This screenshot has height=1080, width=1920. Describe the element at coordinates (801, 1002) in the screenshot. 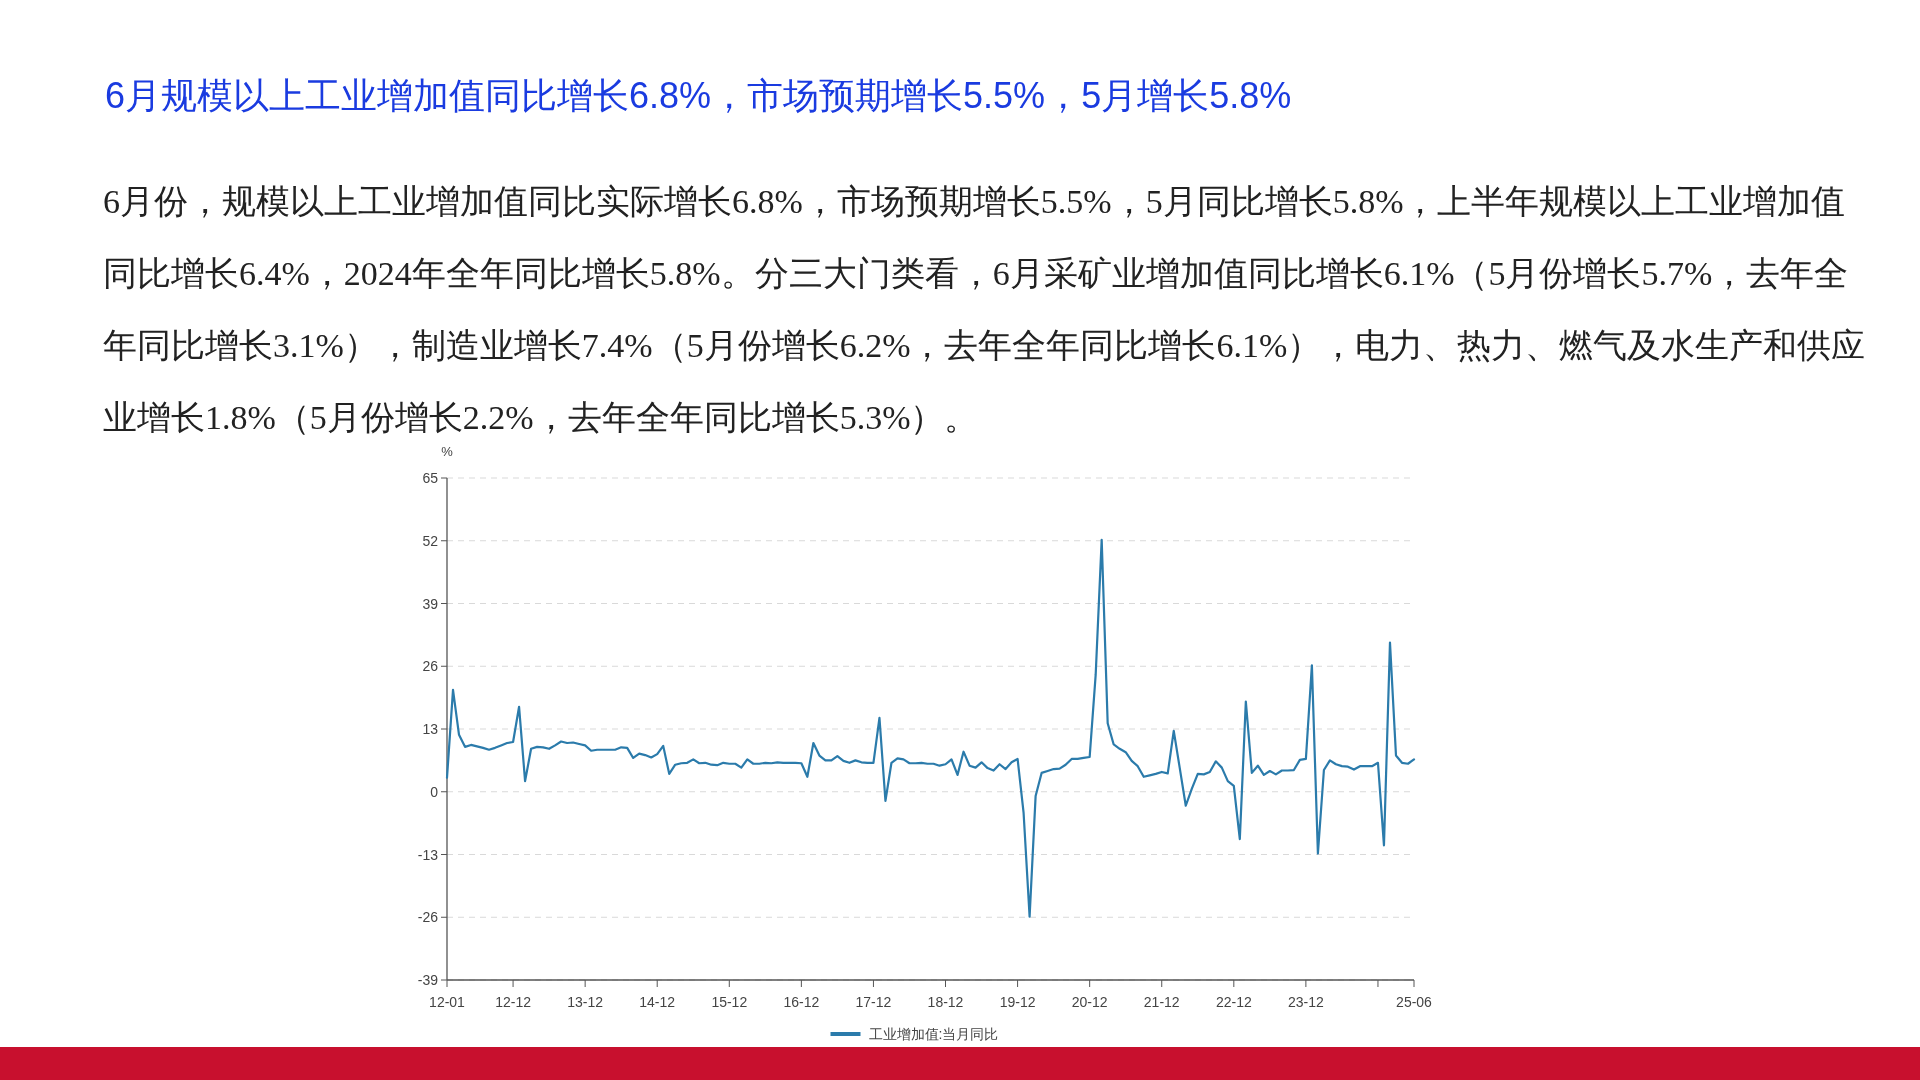

I see `x-tick-label: 16-12` at that location.